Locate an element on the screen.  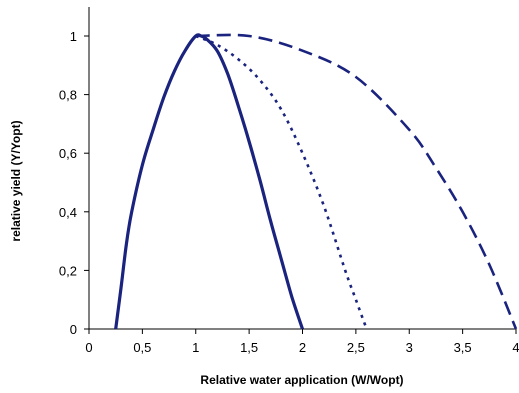
y-tick-label: 0,4 is located at coordinates (68, 212).